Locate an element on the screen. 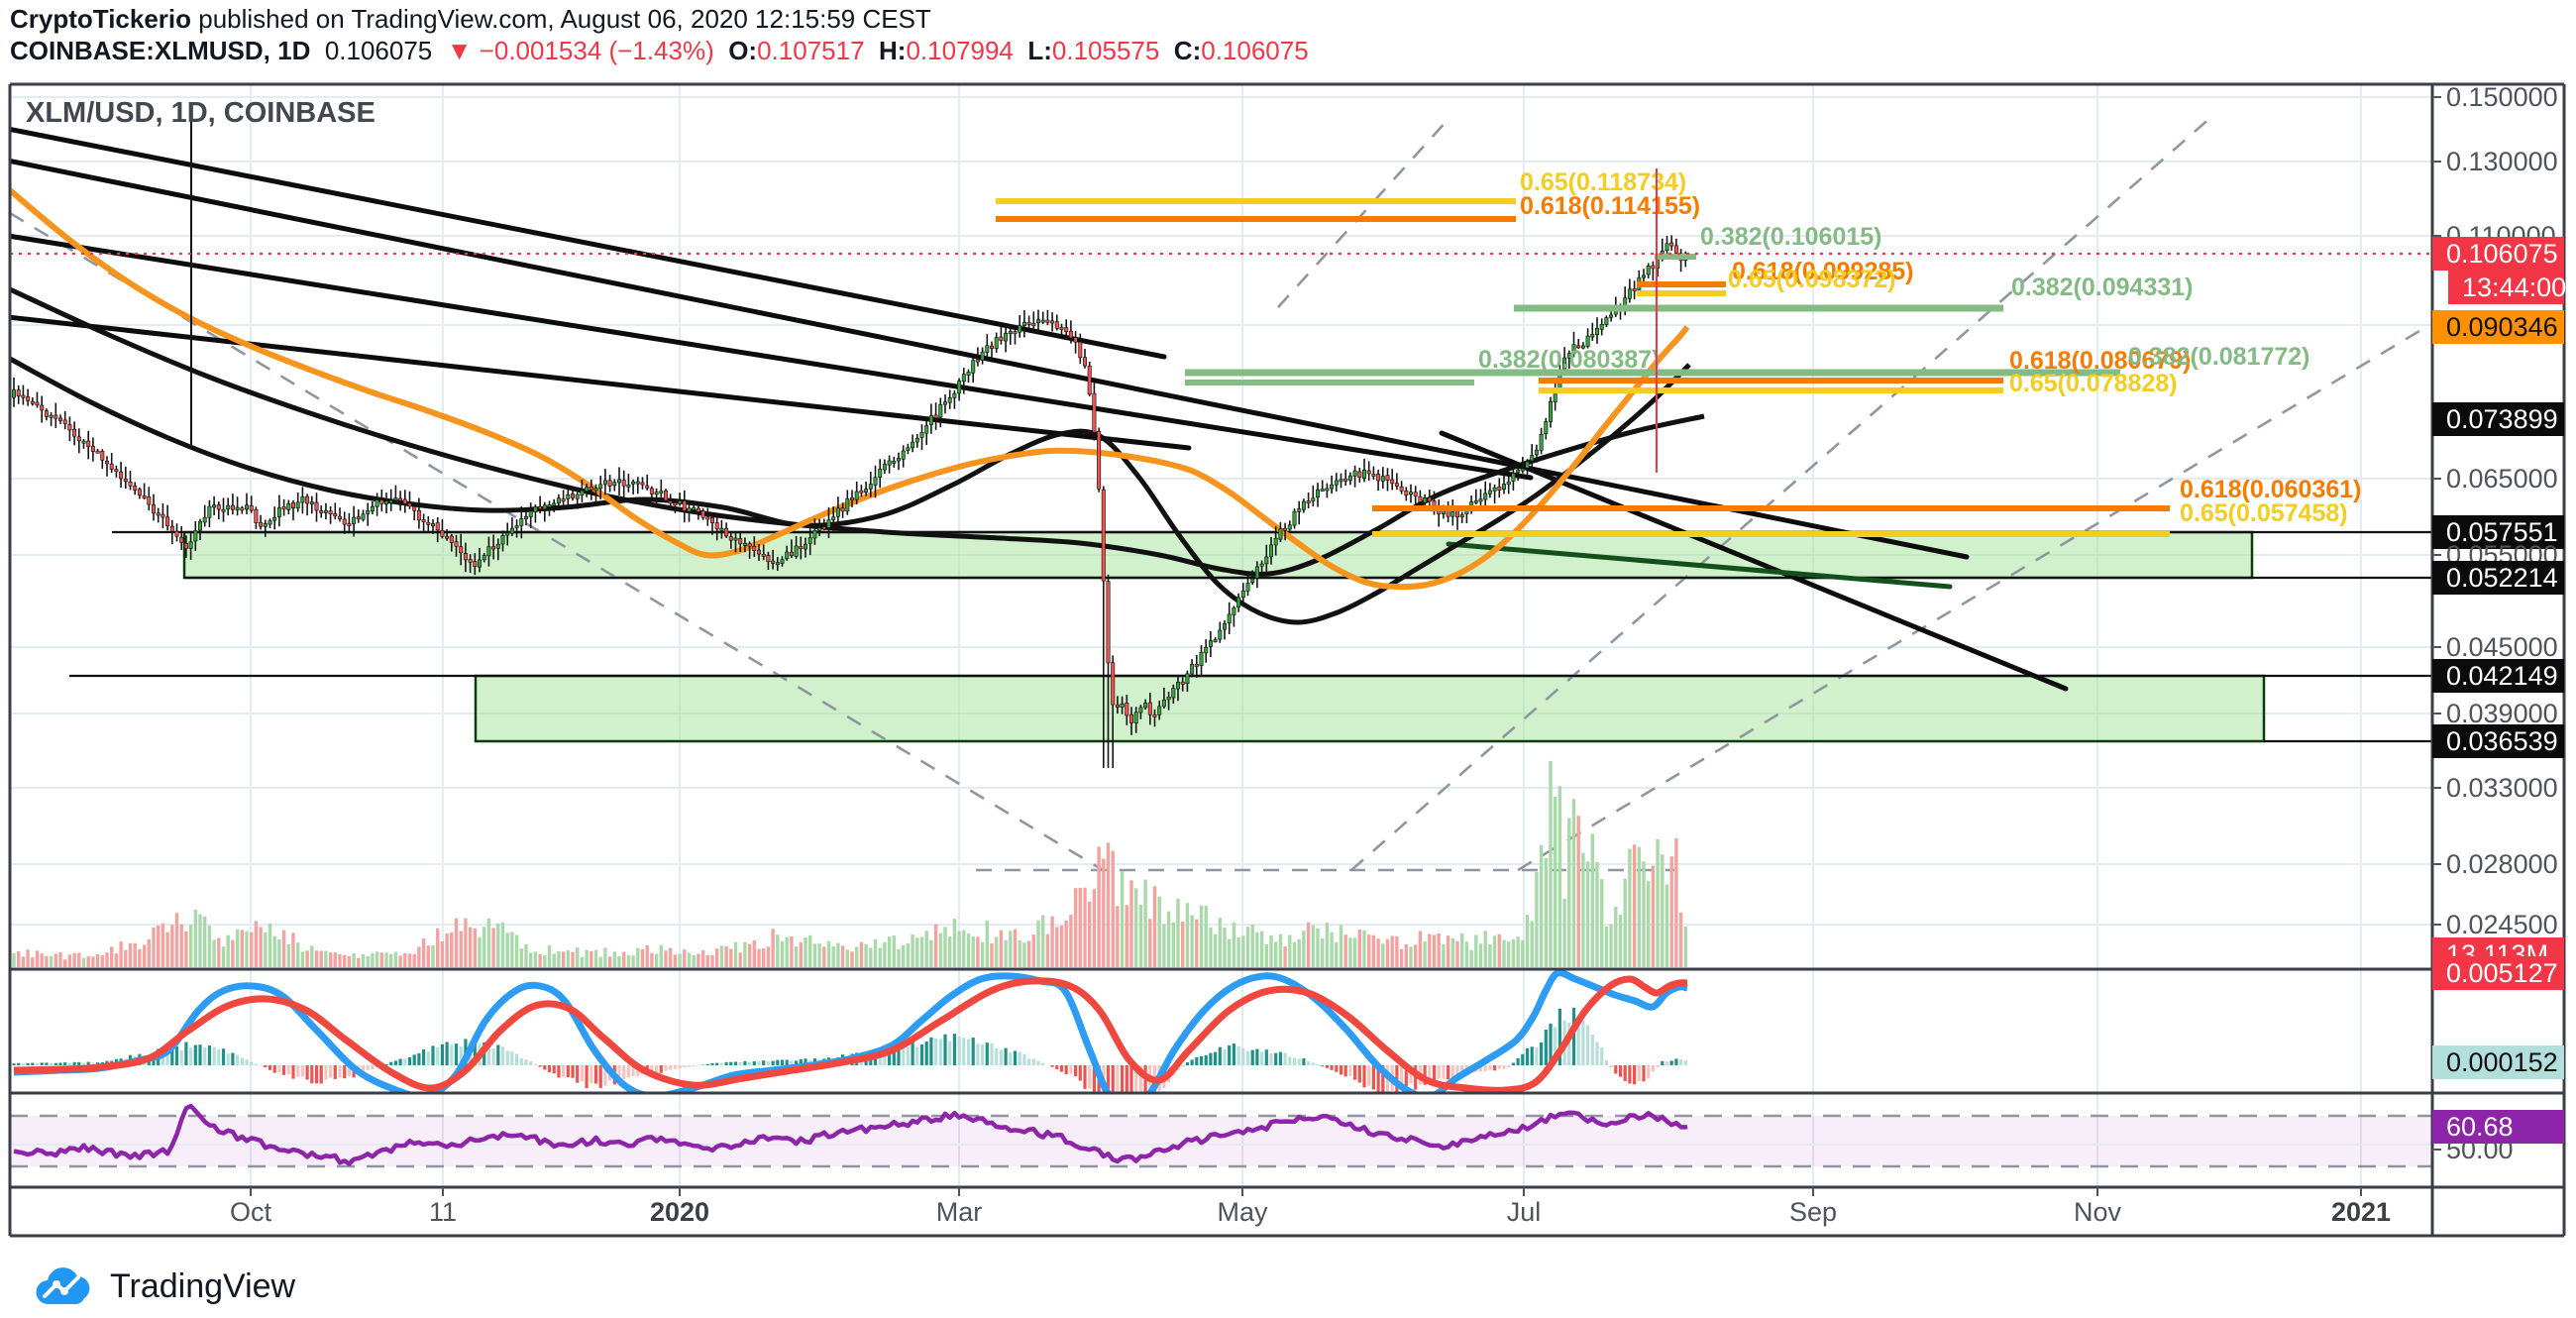 This screenshot has height=1318, width=2576. fib-label: 0.382(0.081772) is located at coordinates (2218, 357).